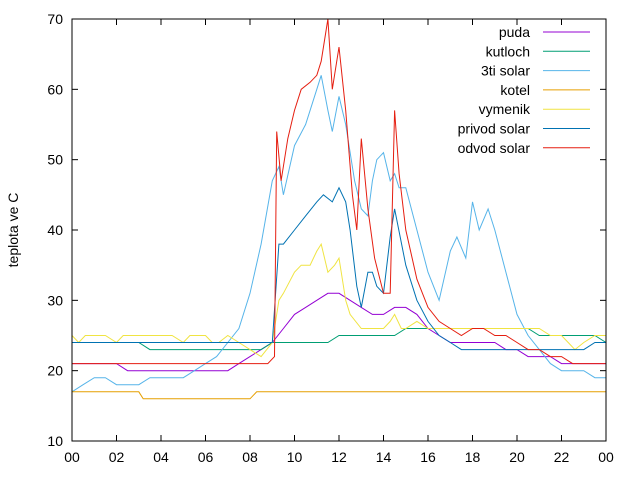 The image size is (640, 480). Describe the element at coordinates (339, 457) in the screenshot. I see `x-tick-label: 12` at that location.